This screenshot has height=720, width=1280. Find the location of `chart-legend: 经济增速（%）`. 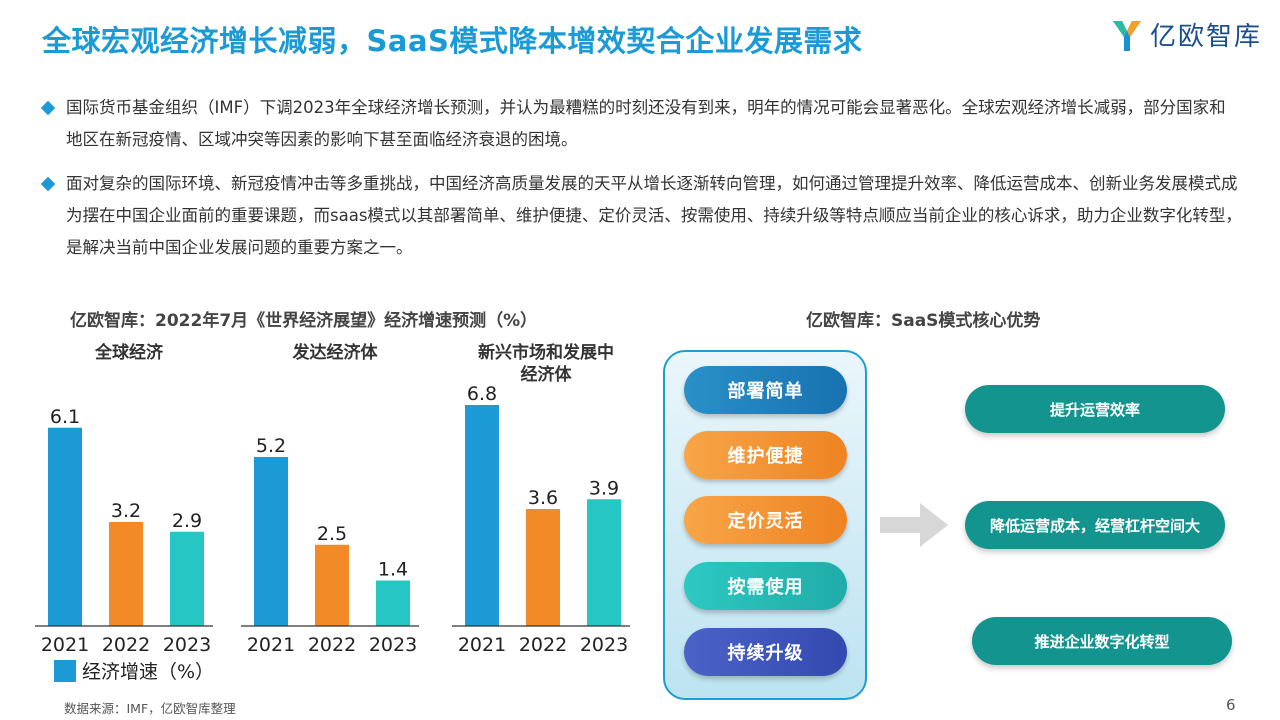

chart-legend: 经济增速（%） is located at coordinates (134, 670).